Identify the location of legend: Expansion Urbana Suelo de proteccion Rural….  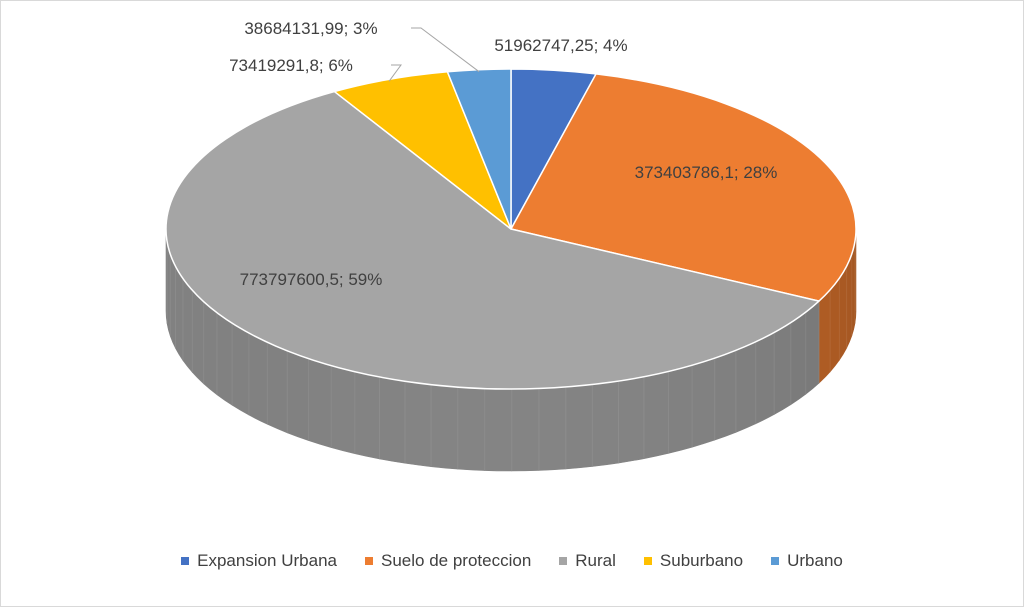
(512, 561).